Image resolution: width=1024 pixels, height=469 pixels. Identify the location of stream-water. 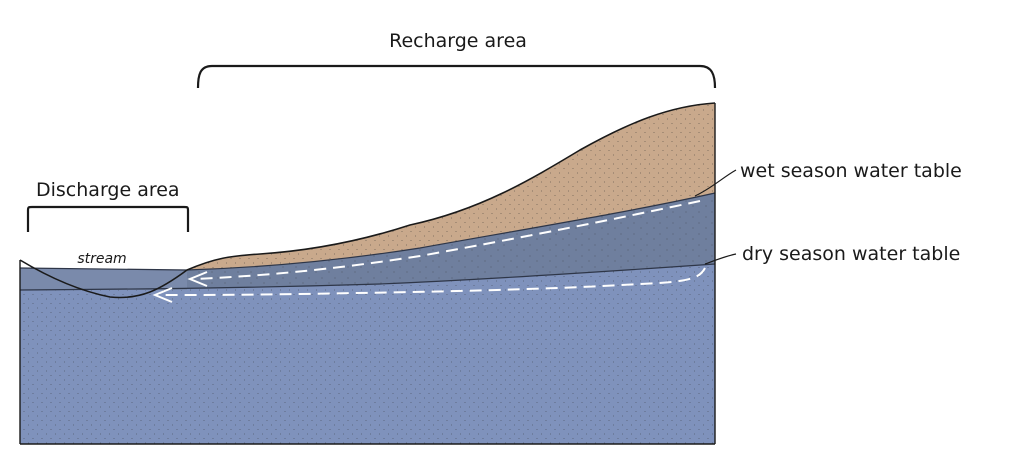
(103, 279).